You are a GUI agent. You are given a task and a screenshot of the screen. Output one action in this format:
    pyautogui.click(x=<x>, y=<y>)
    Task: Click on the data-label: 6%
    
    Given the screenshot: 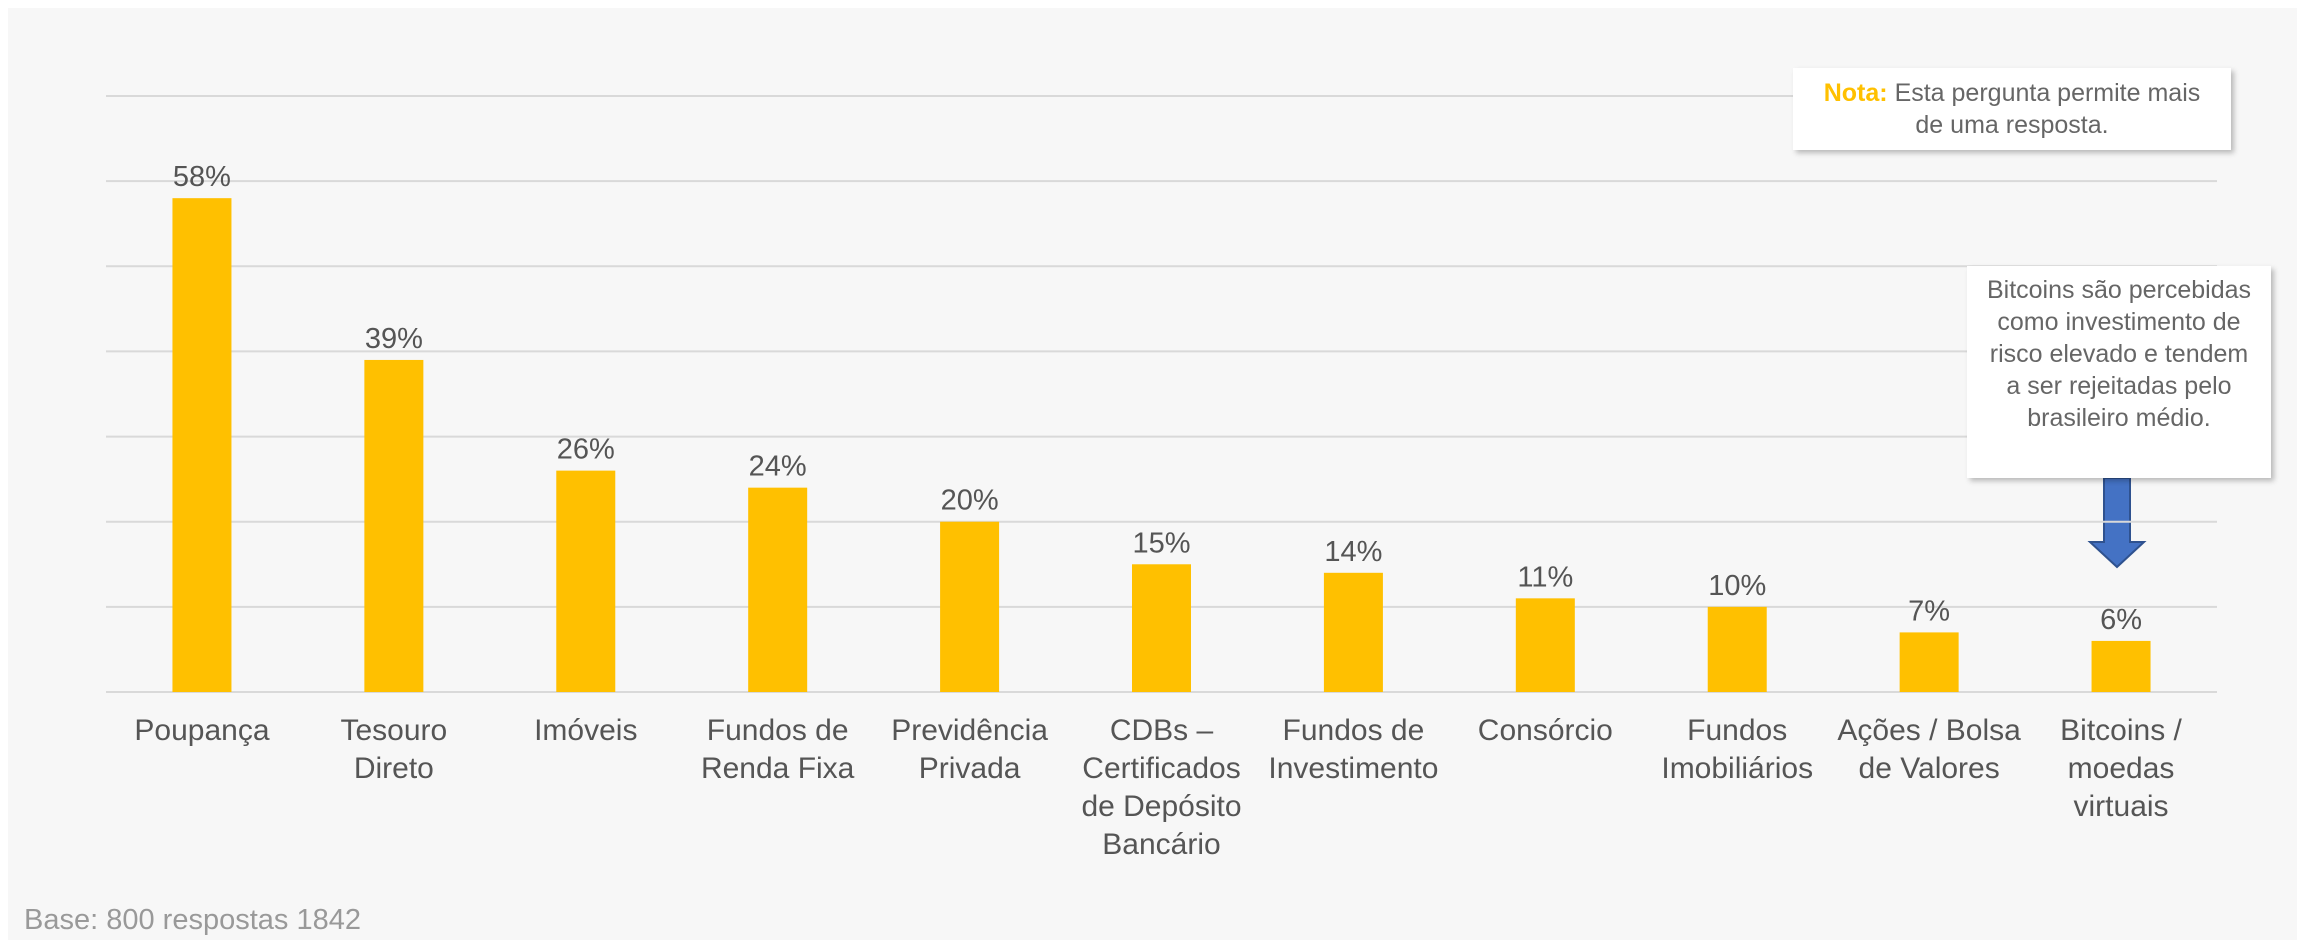 What is the action you would take?
    pyautogui.click(x=2121, y=620)
    